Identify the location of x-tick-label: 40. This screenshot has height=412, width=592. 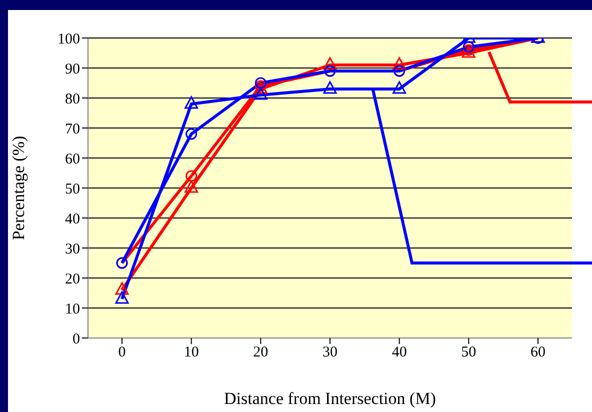
(399, 352).